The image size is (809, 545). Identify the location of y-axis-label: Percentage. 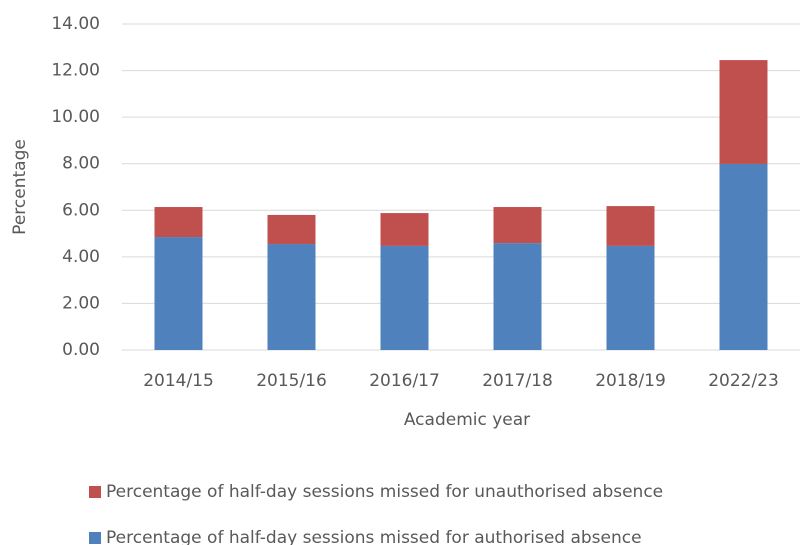
(20, 187).